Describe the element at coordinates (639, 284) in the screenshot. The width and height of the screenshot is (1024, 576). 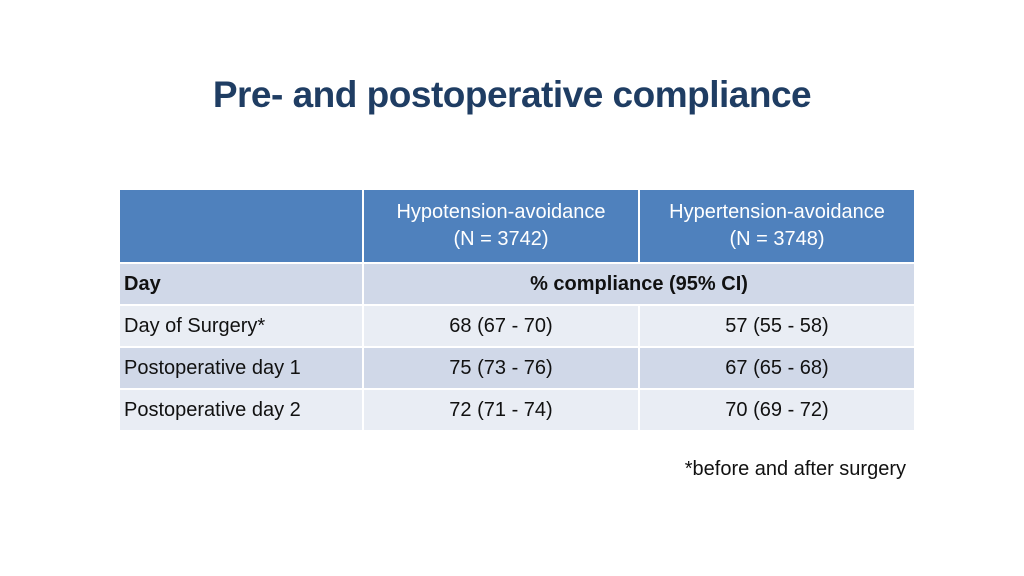
I see `subheader-compliance: % compliance (95% CI)` at that location.